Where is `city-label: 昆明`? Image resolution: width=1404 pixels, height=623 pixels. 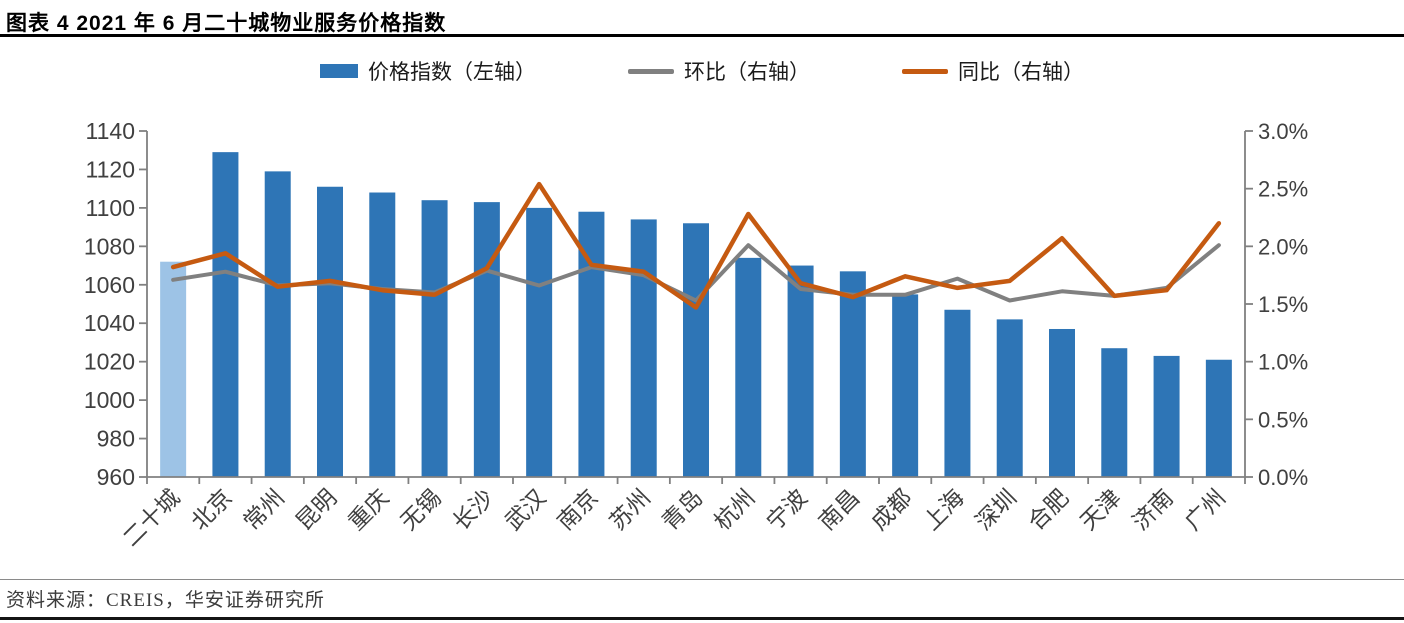
city-label: 昆明 is located at coordinates (316, 510).